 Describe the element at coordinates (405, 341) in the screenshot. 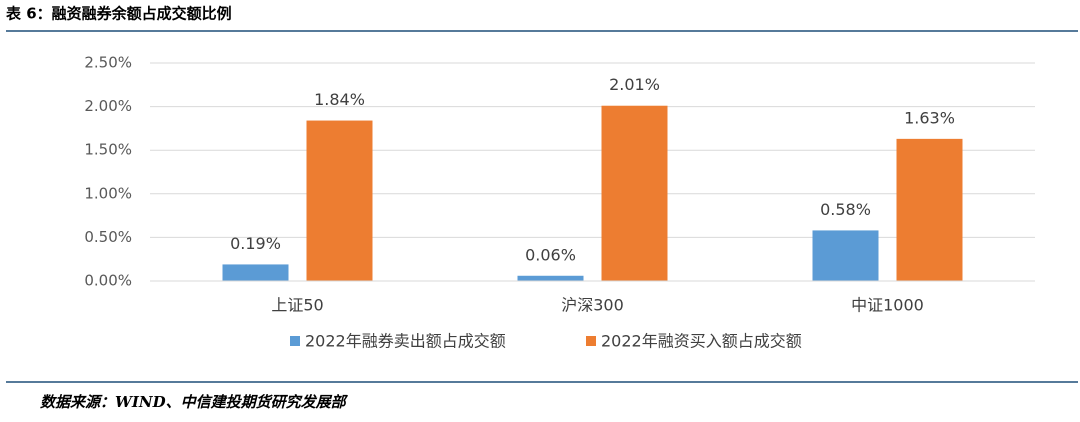

I see `legend-label: 2022年融券卖出额占成交额` at that location.